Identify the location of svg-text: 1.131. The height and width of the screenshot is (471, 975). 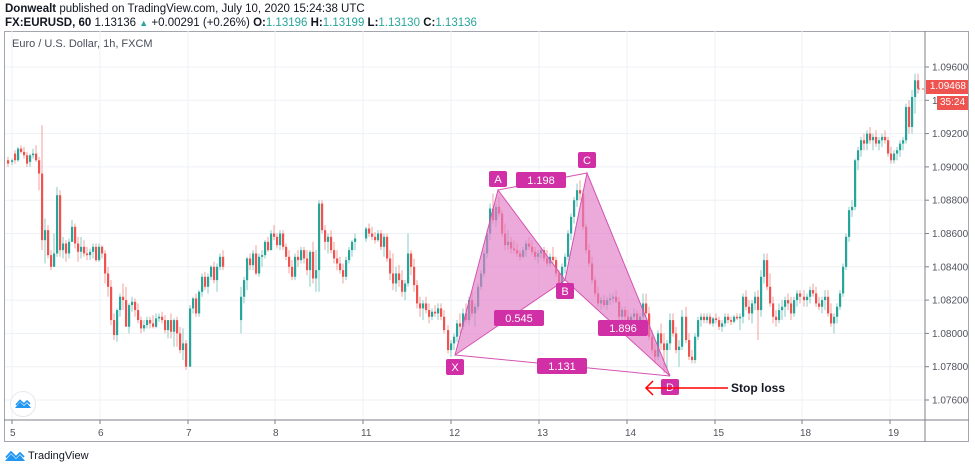
(562, 367).